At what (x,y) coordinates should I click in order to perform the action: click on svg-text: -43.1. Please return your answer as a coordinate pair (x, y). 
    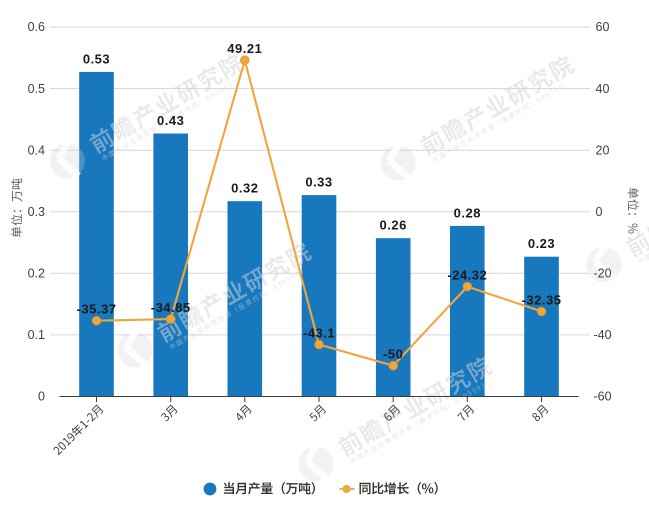
    Looking at the image, I should click on (319, 333).